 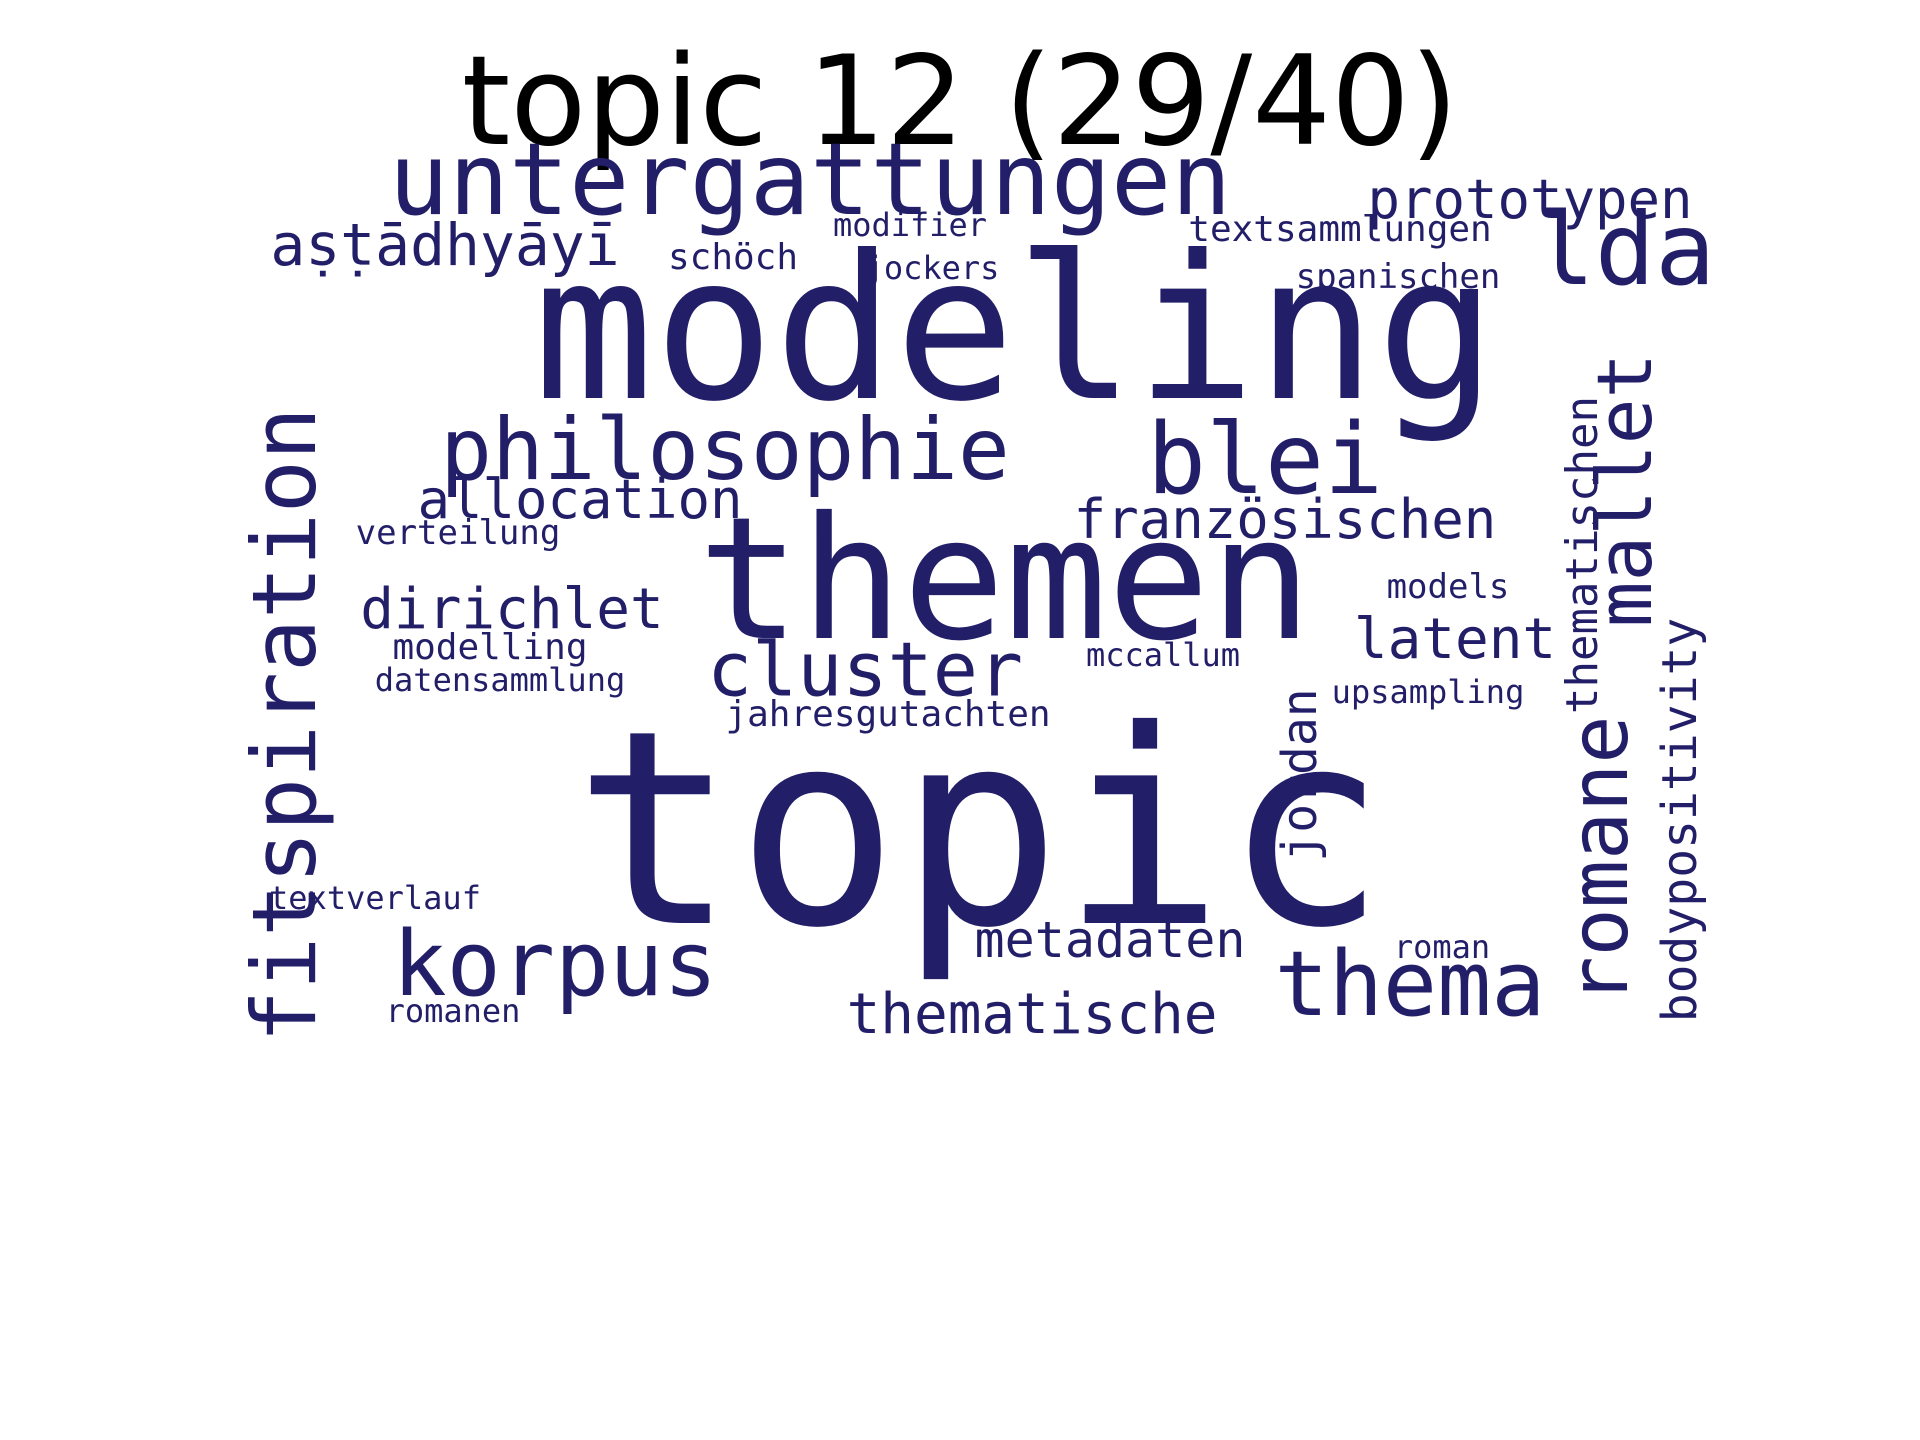 I want to click on page-title: topic 12 (29/40), so click(x=960, y=102).